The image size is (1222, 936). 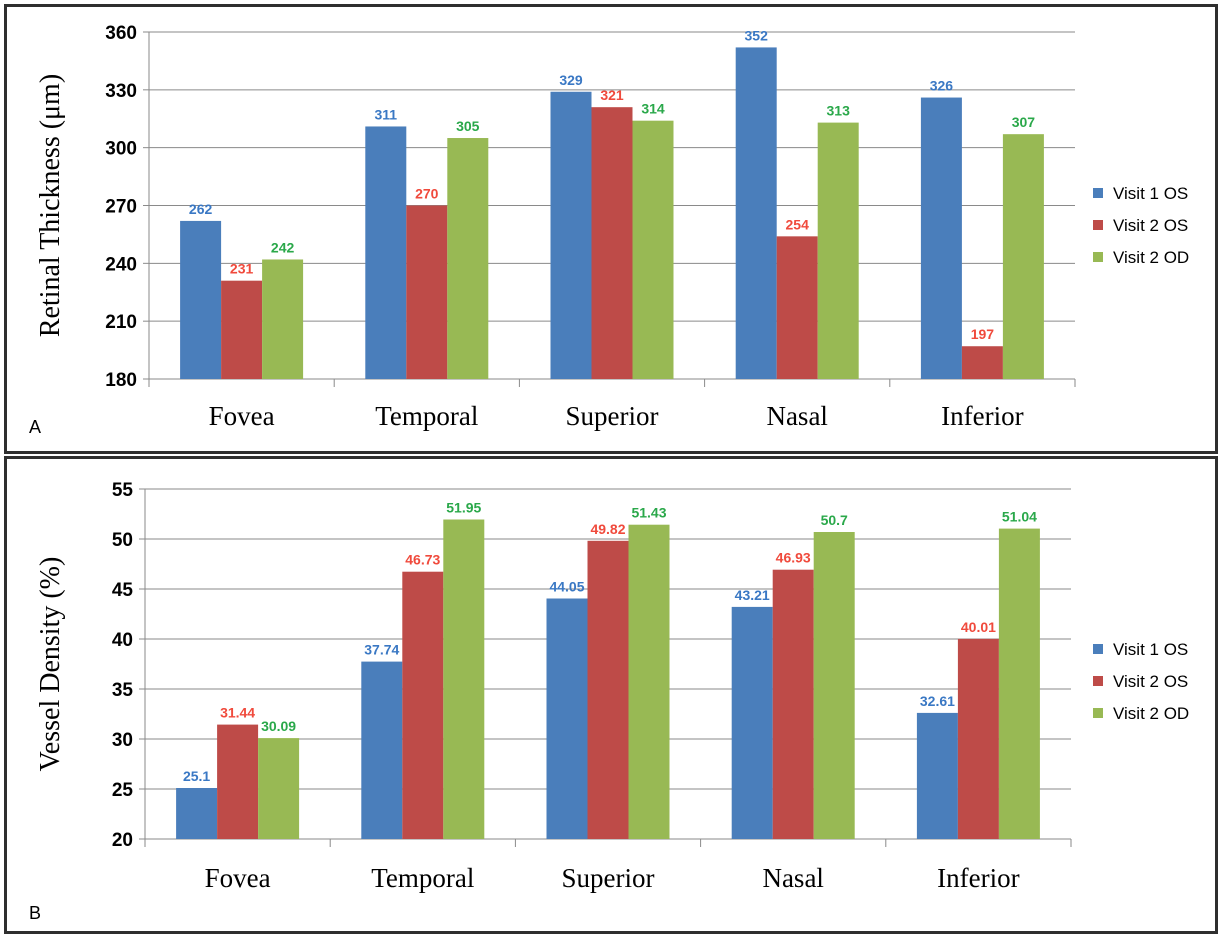 I want to click on y-tick-label: 330, so click(x=121, y=91).